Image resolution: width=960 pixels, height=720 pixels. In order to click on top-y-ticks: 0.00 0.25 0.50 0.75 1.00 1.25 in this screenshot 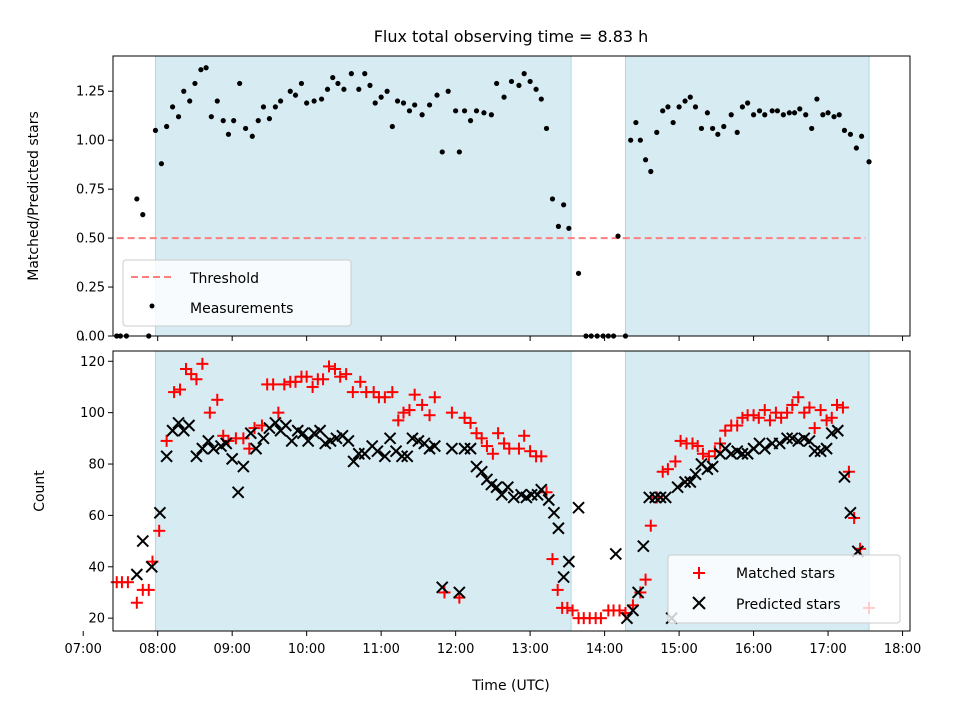, I will do `click(94, 215)`.